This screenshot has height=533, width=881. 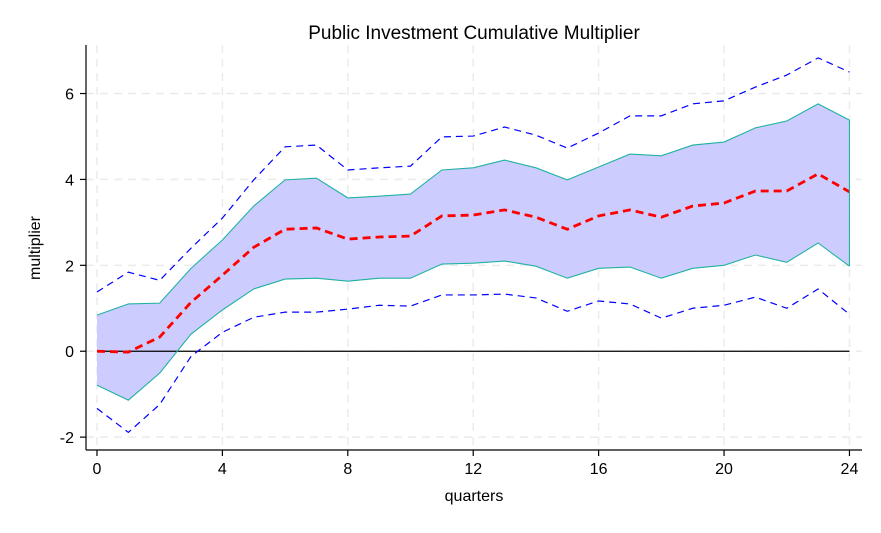 I want to click on x-tick-label: 24, so click(x=850, y=469).